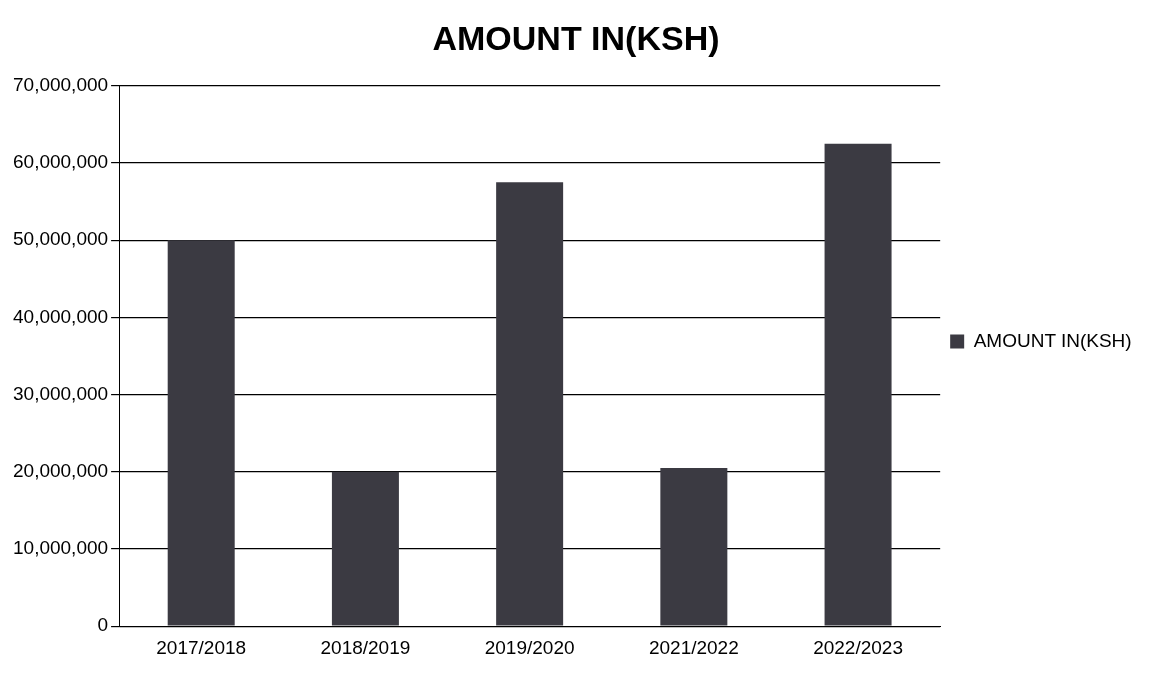  I want to click on x-tick-label: 2019/2020, so click(529, 647).